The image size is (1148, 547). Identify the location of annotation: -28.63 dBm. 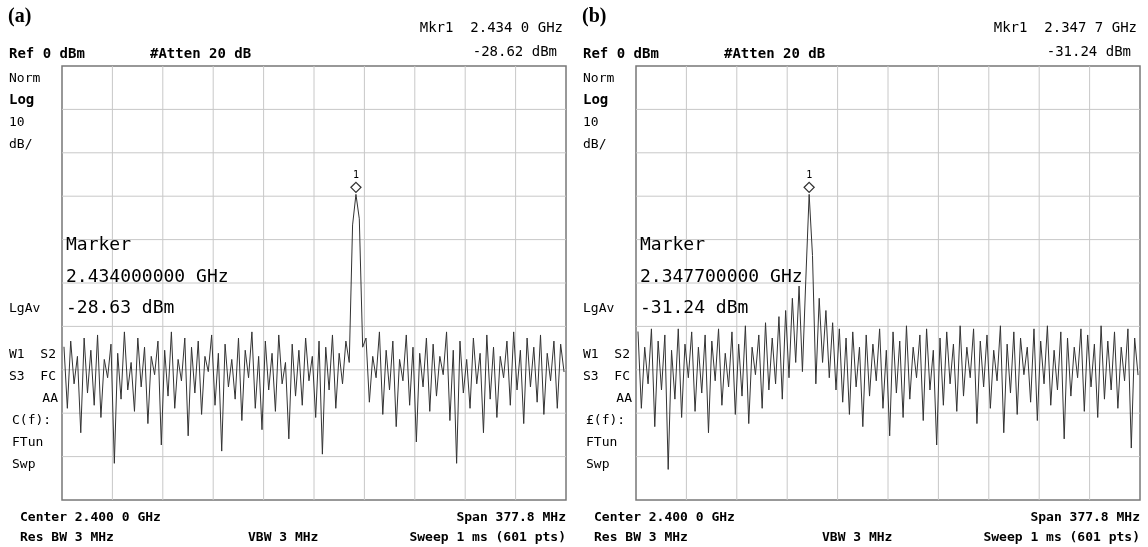
(120, 306).